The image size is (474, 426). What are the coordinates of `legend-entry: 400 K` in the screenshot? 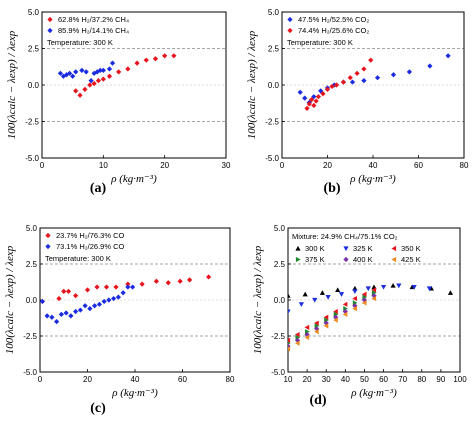 It's located at (363, 259).